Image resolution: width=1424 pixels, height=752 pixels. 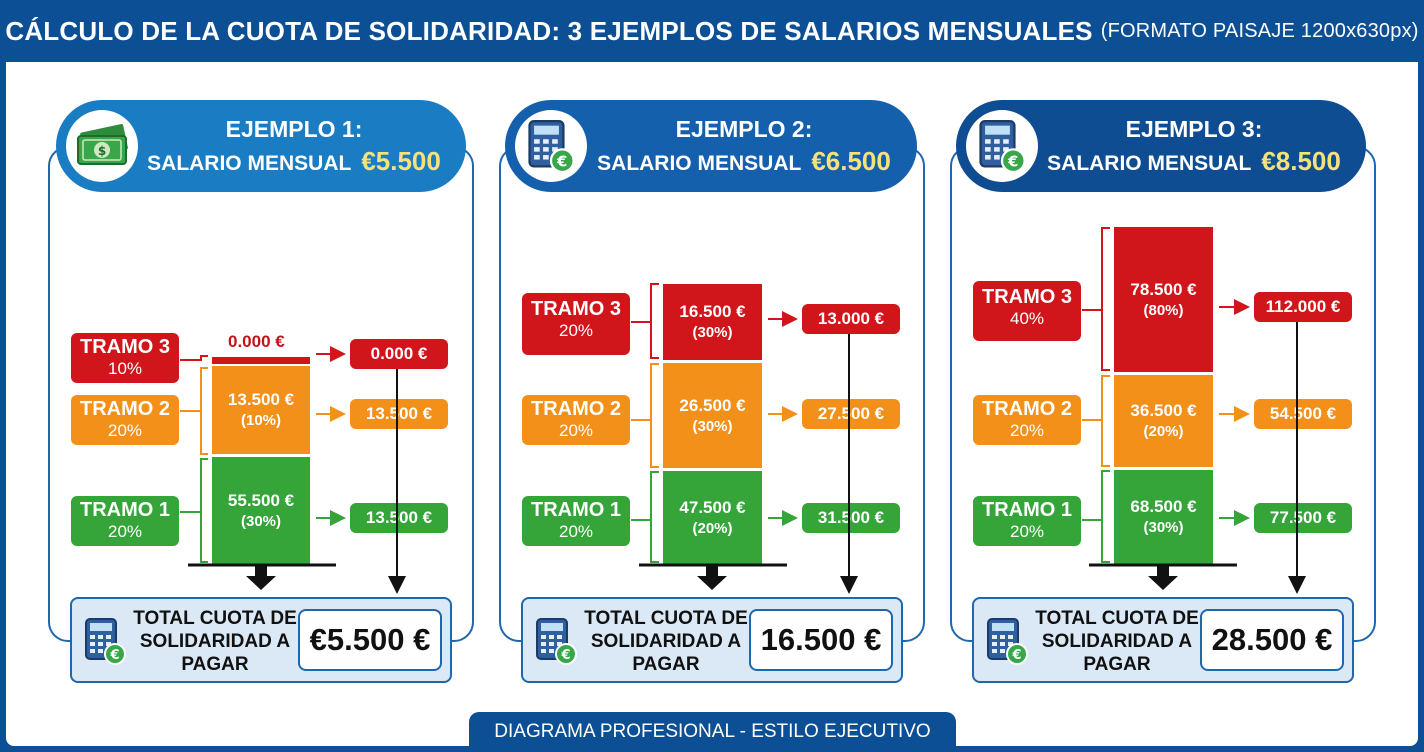 What do you see at coordinates (744, 147) in the screenshot?
I see `example-2-title-block: EJEMPLO 2: SALARIO MENSUAL €6.500` at bounding box center [744, 147].